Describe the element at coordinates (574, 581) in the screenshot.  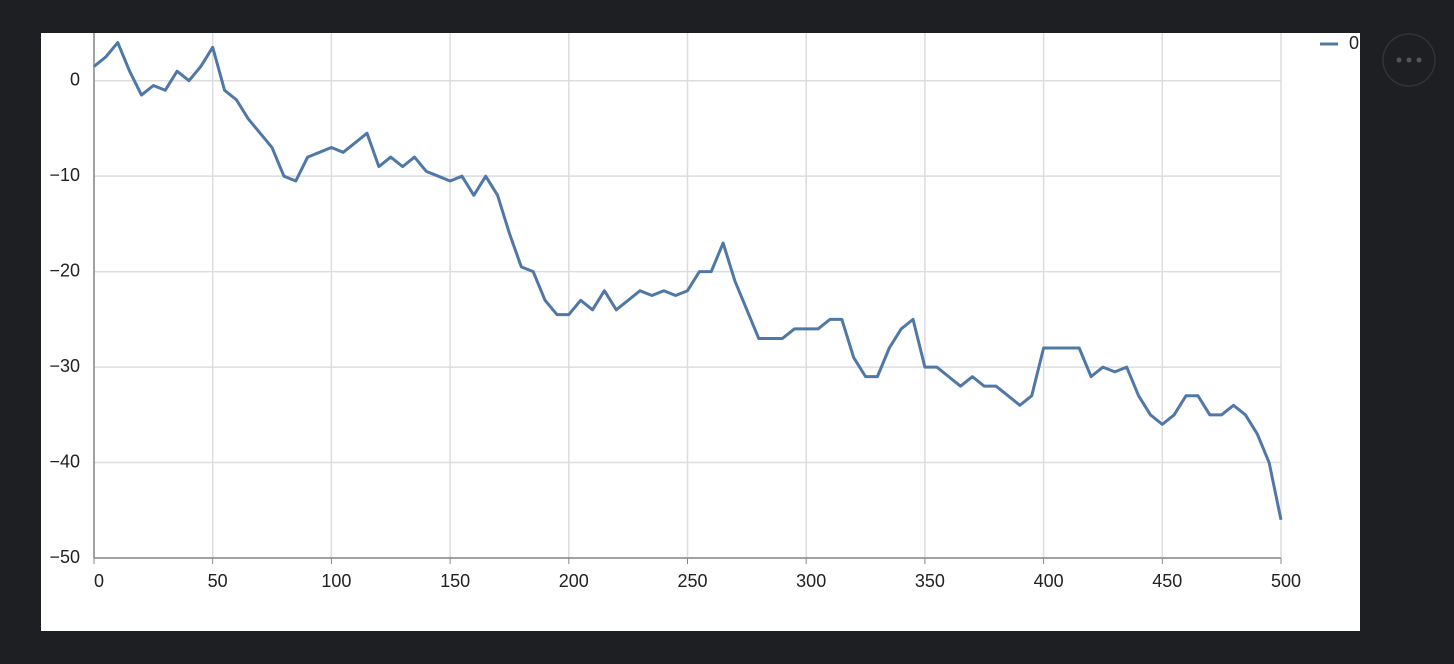
I see `x-tick-label: 200` at that location.